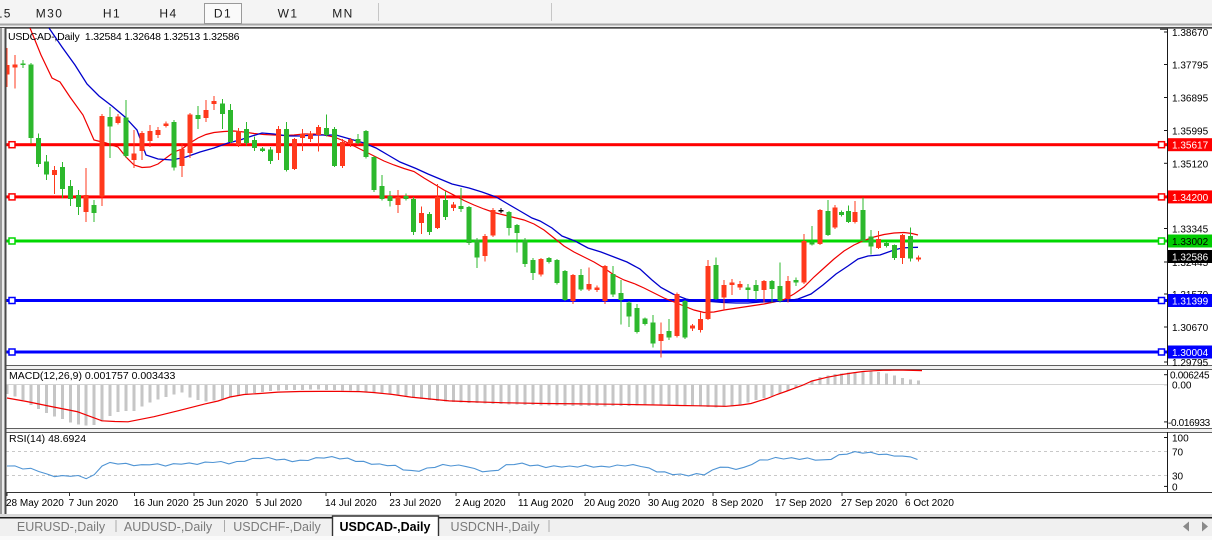  I want to click on svg-text: M15, so click(6, 14).